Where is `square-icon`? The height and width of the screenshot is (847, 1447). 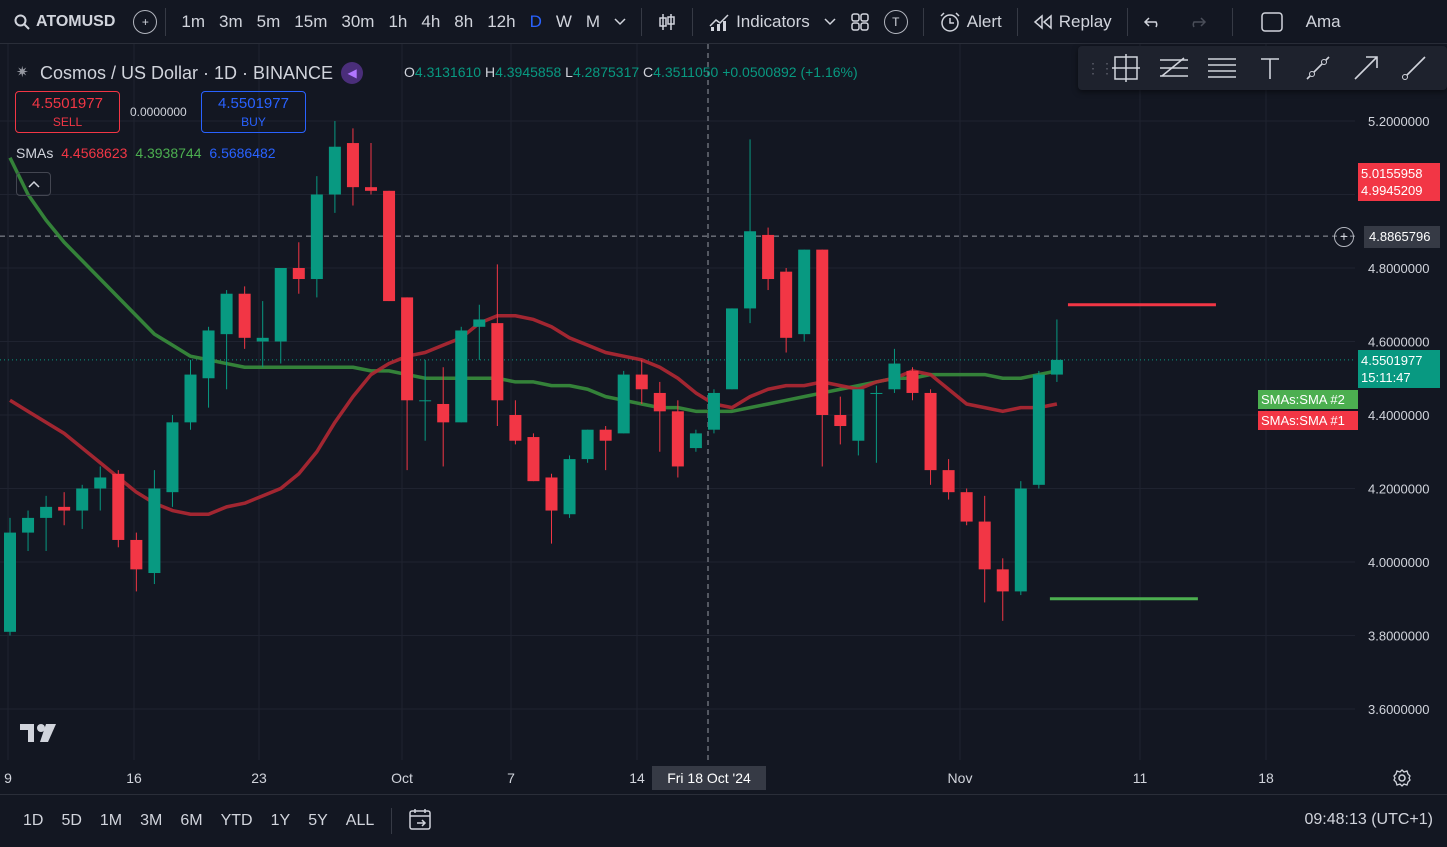
square-icon is located at coordinates (1271, 21).